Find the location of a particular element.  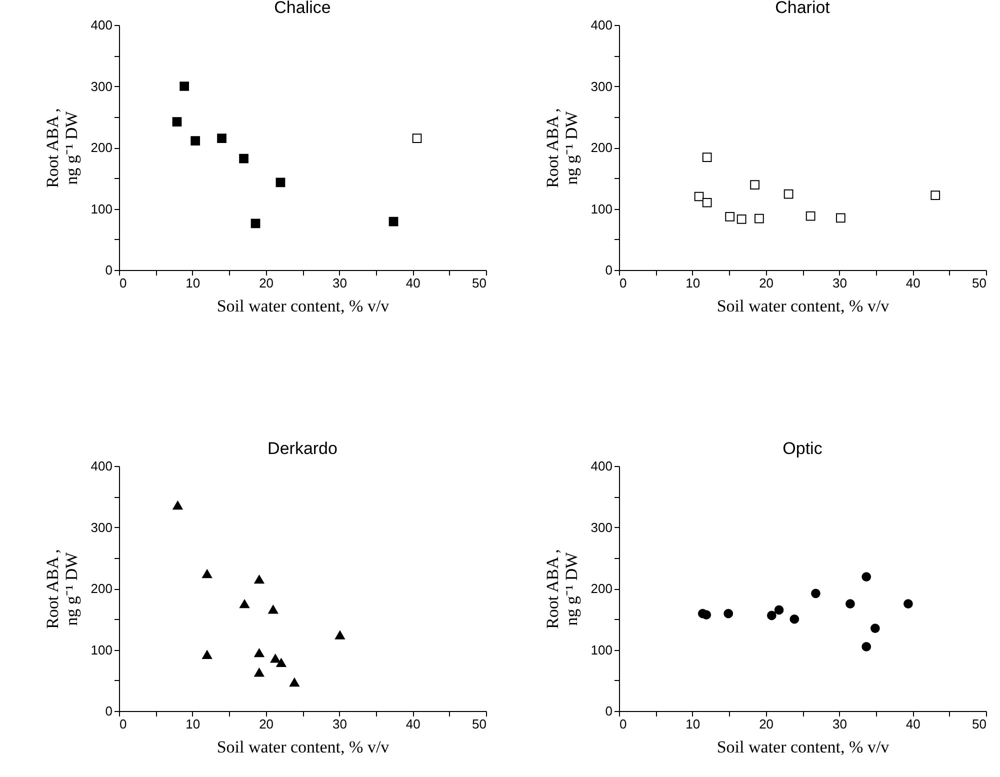

chart-title: Chalice is located at coordinates (302, 8).